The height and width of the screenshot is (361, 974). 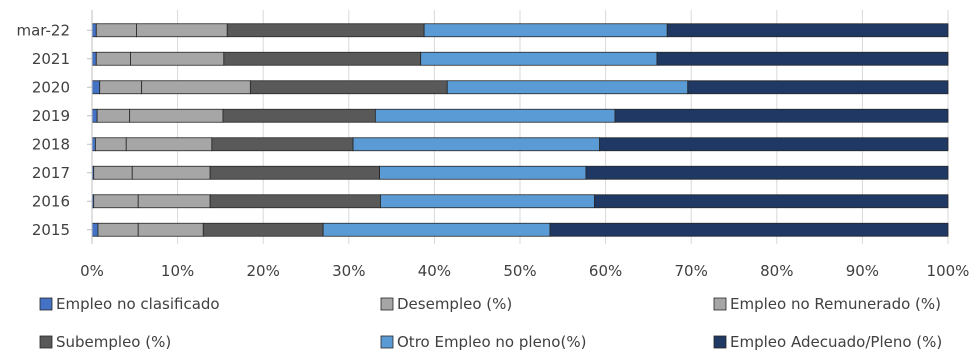 What do you see at coordinates (519, 271) in the screenshot?
I see `x-tick-label: 50%` at bounding box center [519, 271].